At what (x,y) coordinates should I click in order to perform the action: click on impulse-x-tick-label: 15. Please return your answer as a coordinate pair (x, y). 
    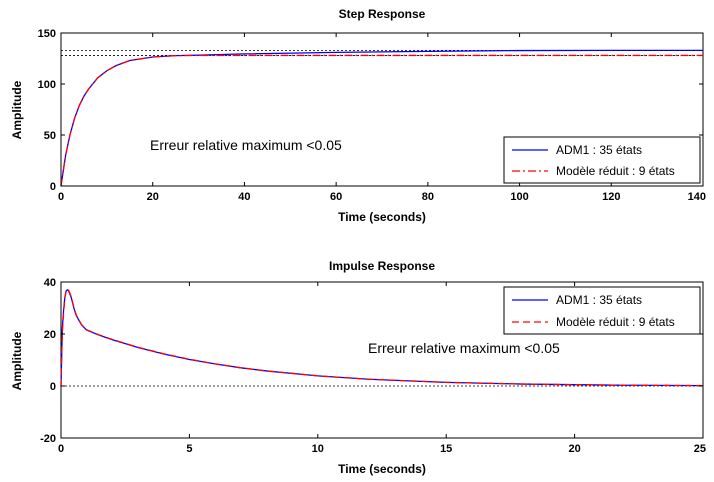
    Looking at the image, I should click on (446, 449).